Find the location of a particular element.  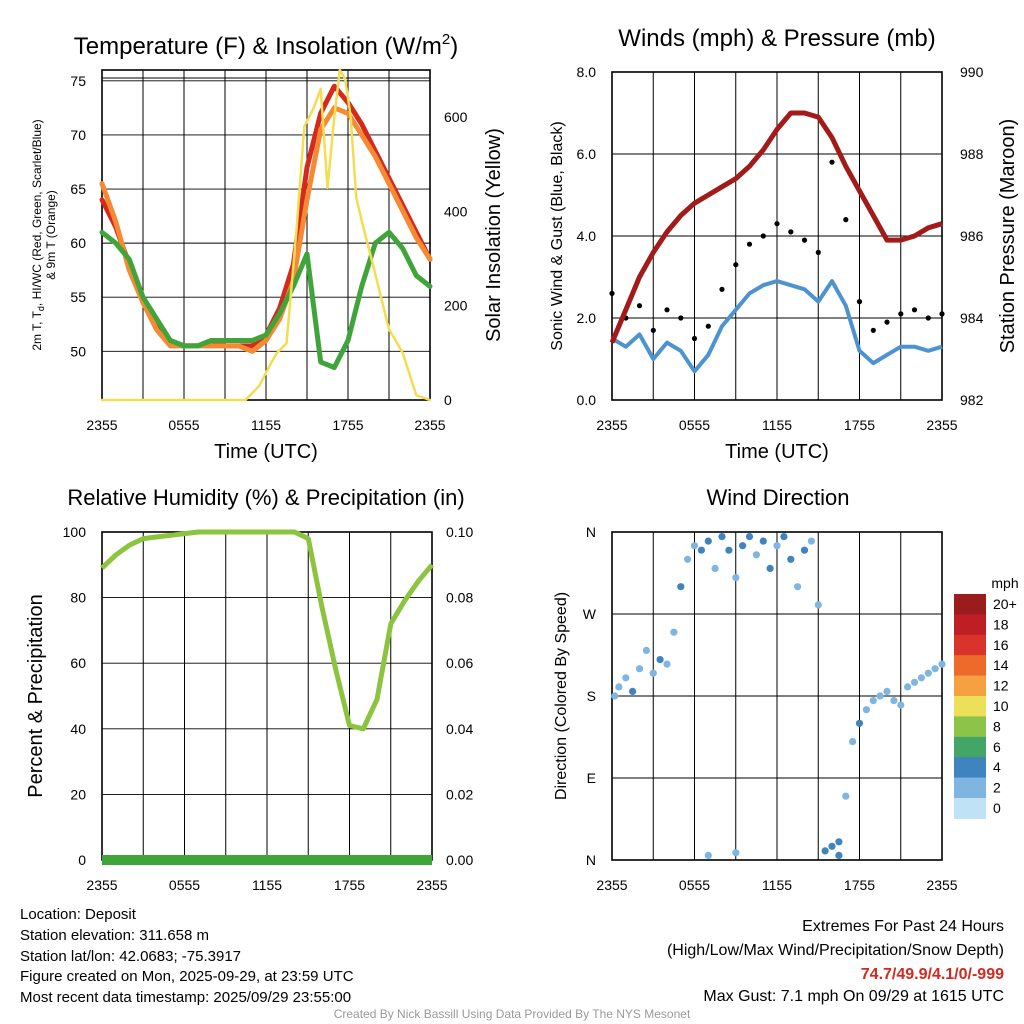

wind-x-axis-label: Time (UTC) is located at coordinates (777, 452).